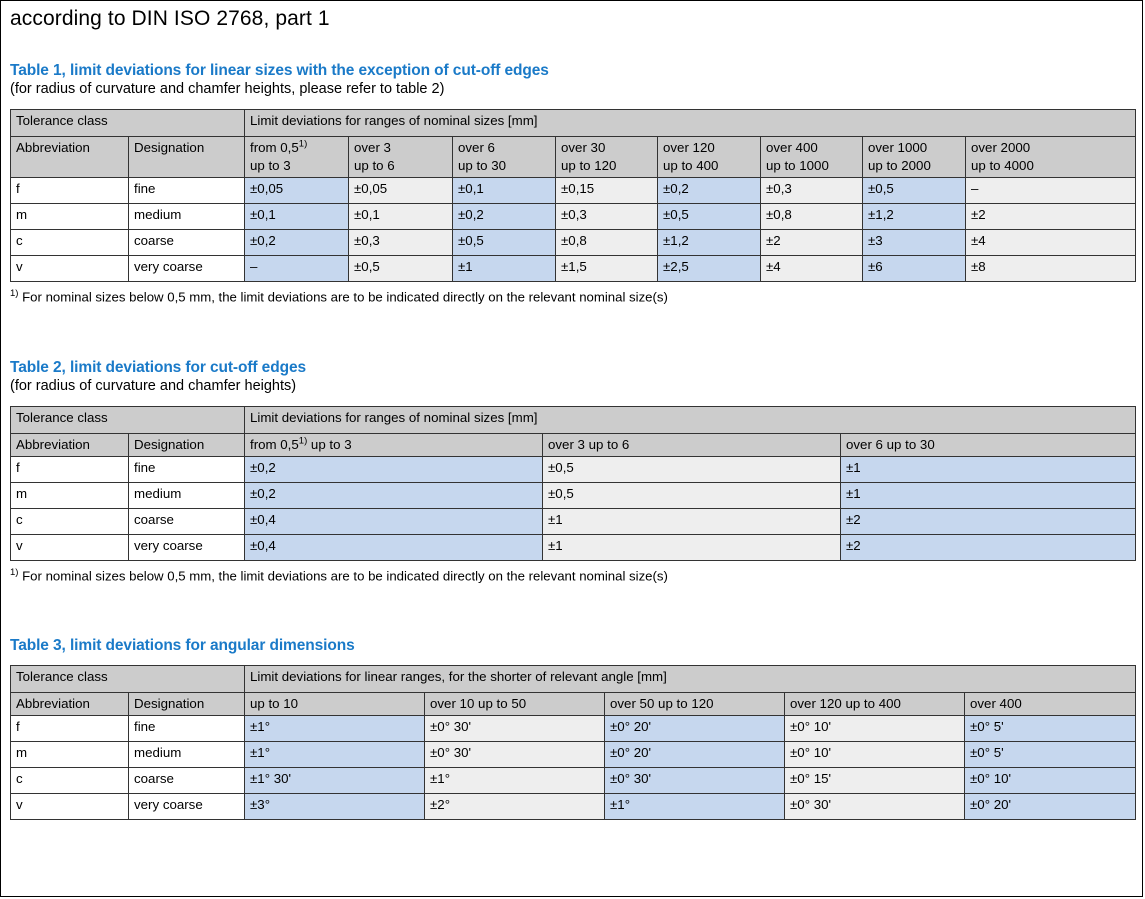  Describe the element at coordinates (329, 444) in the screenshot. I see `range-post: up to 3` at that location.